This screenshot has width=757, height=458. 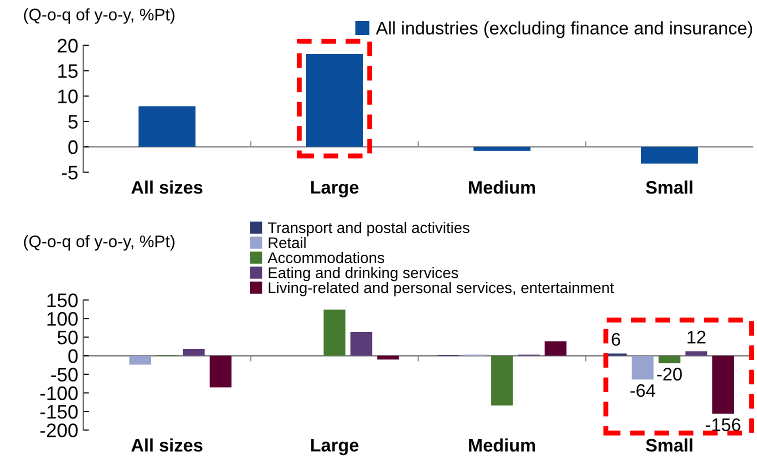 What do you see at coordinates (59, 411) in the screenshot?
I see `y-tick-label: -150` at bounding box center [59, 411].